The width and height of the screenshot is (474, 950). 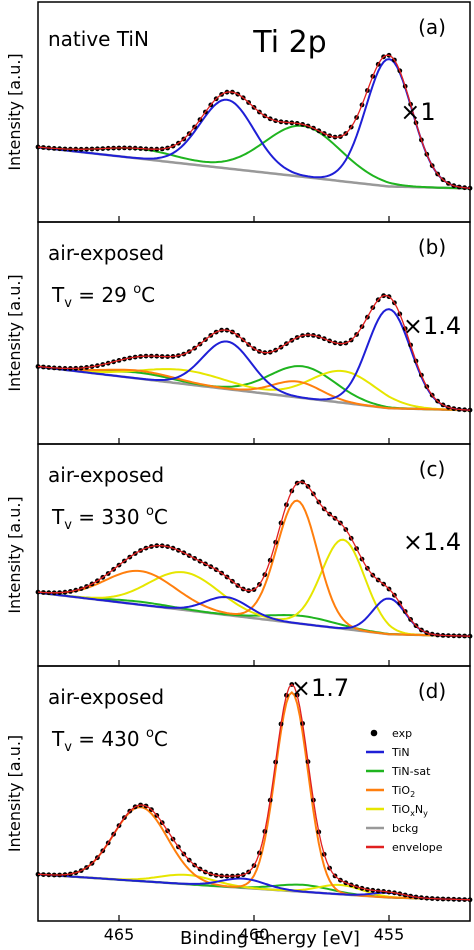 What do you see at coordinates (388, 752) in the screenshot?
I see `legend-item-tin: TiN` at bounding box center [388, 752].